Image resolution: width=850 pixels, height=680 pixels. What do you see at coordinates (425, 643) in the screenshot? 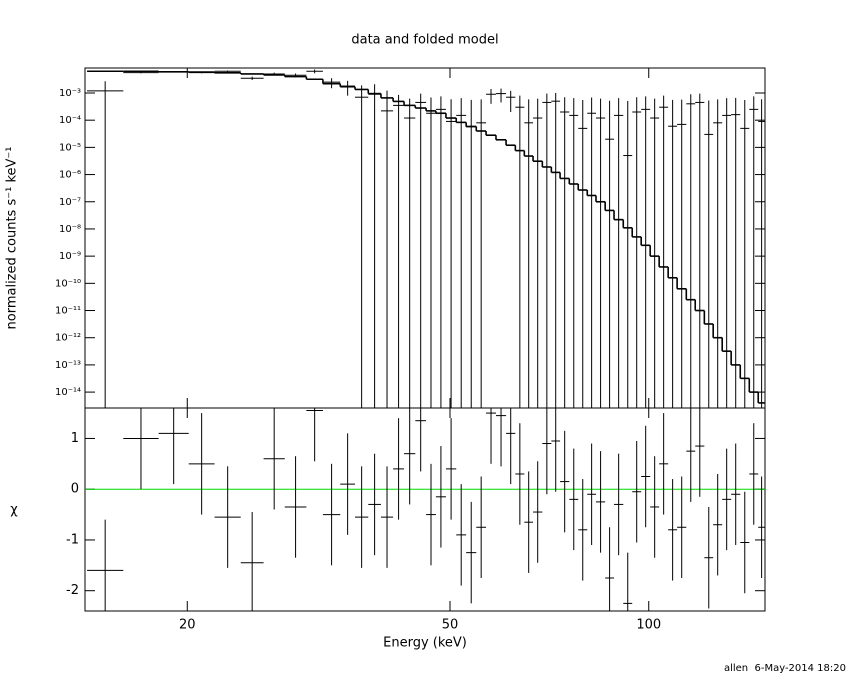
I see `x-axis-label: Energy (keV)` at bounding box center [425, 643].